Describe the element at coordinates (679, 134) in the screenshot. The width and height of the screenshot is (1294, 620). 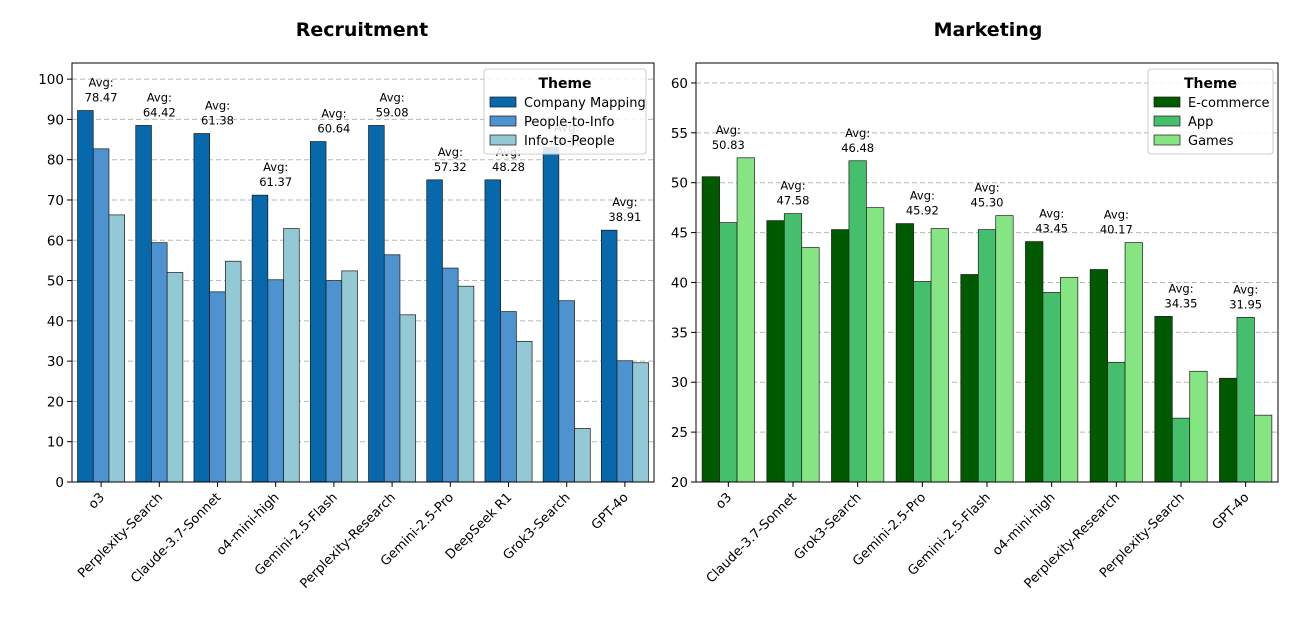
I see `y-tick-label: 55` at that location.